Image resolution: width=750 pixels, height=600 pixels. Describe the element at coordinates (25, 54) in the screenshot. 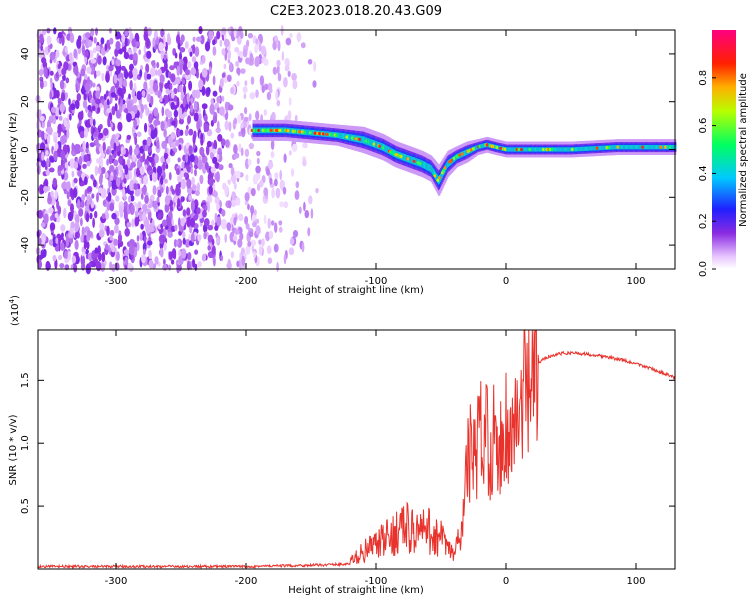

I see `y-tick-label: 40` at that location.